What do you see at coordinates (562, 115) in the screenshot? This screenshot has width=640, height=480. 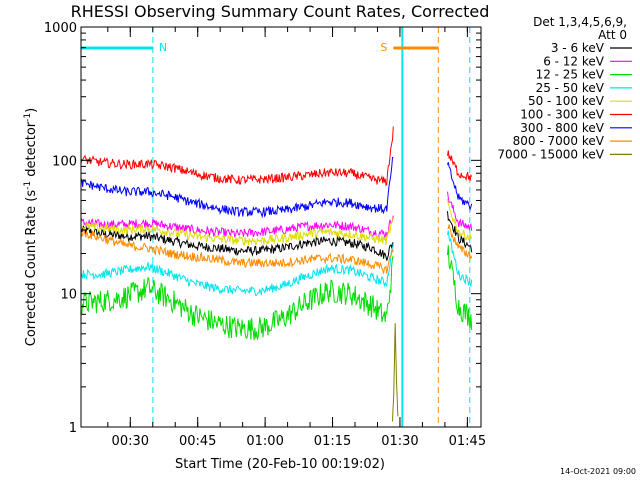 I see `legend-label: 100 - 300 keV` at bounding box center [562, 115].